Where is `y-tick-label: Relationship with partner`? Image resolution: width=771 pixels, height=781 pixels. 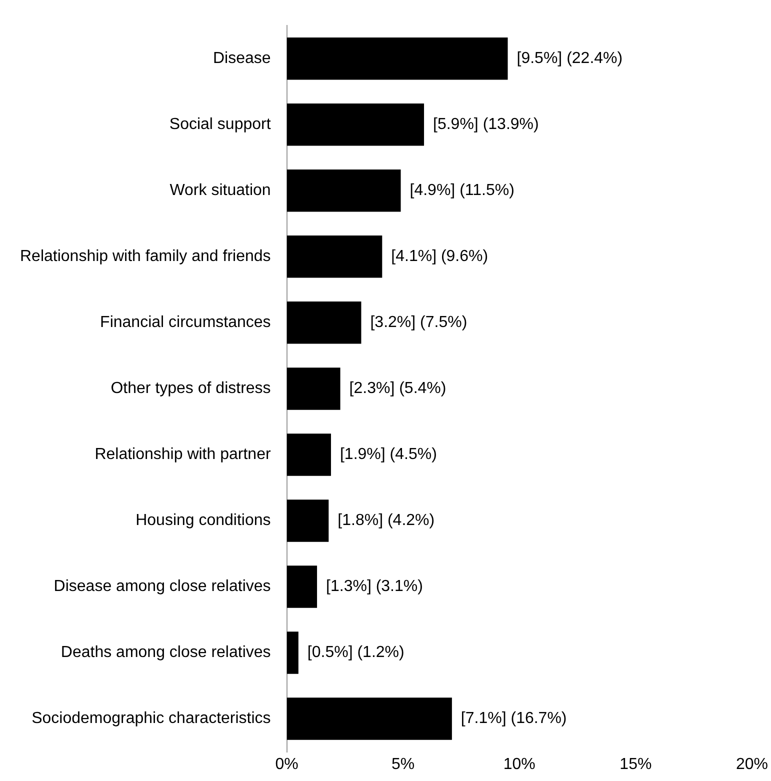 y-tick-label: Relationship with partner is located at coordinates (183, 455).